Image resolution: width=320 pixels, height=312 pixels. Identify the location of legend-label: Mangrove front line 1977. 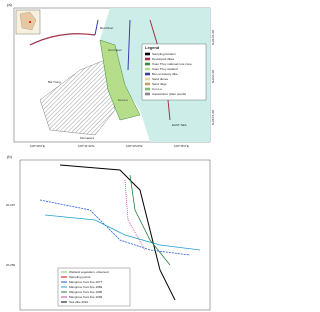
(86, 282).